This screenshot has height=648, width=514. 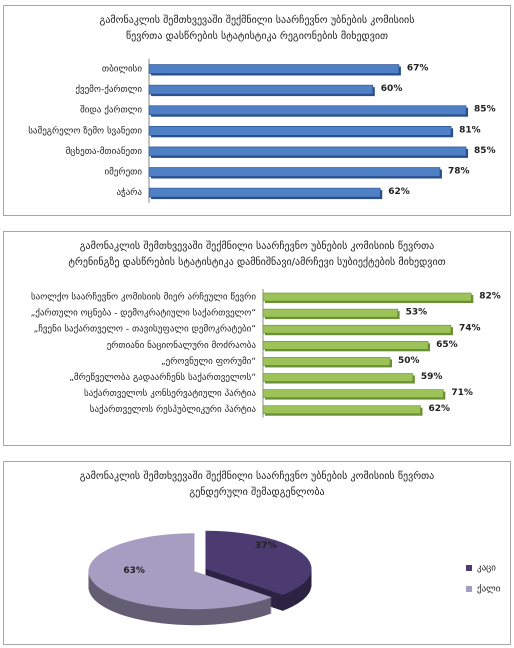 I want to click on value-label: 53%, so click(x=417, y=313).